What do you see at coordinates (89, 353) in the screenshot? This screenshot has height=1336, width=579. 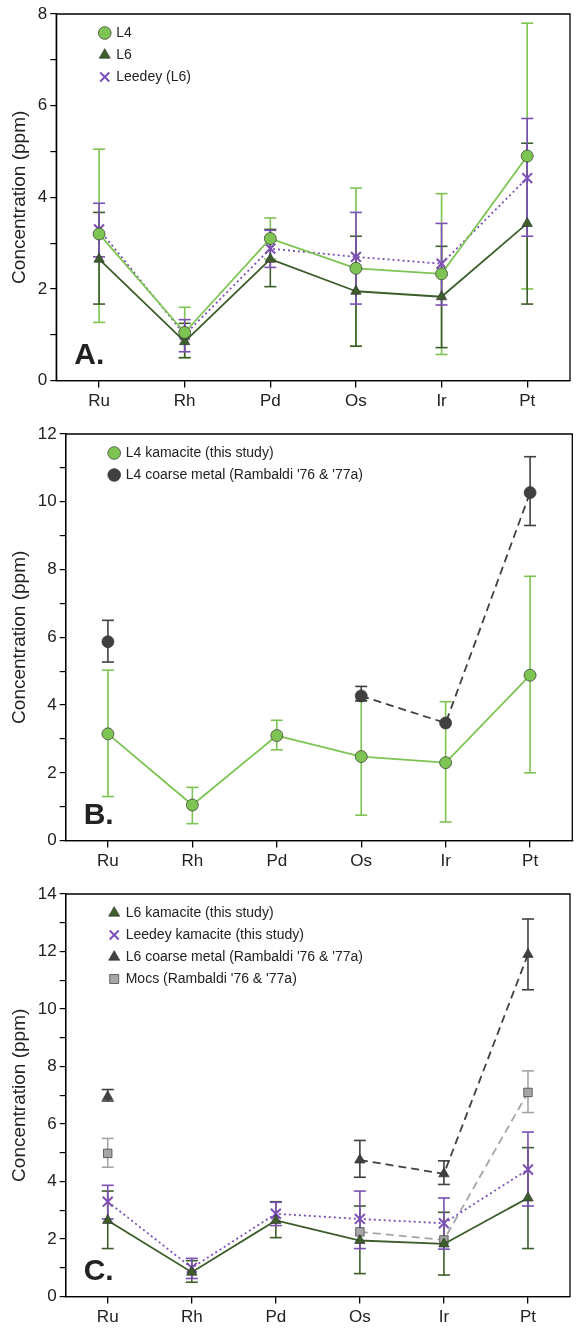 I see `annotation: A.` at bounding box center [89, 353].